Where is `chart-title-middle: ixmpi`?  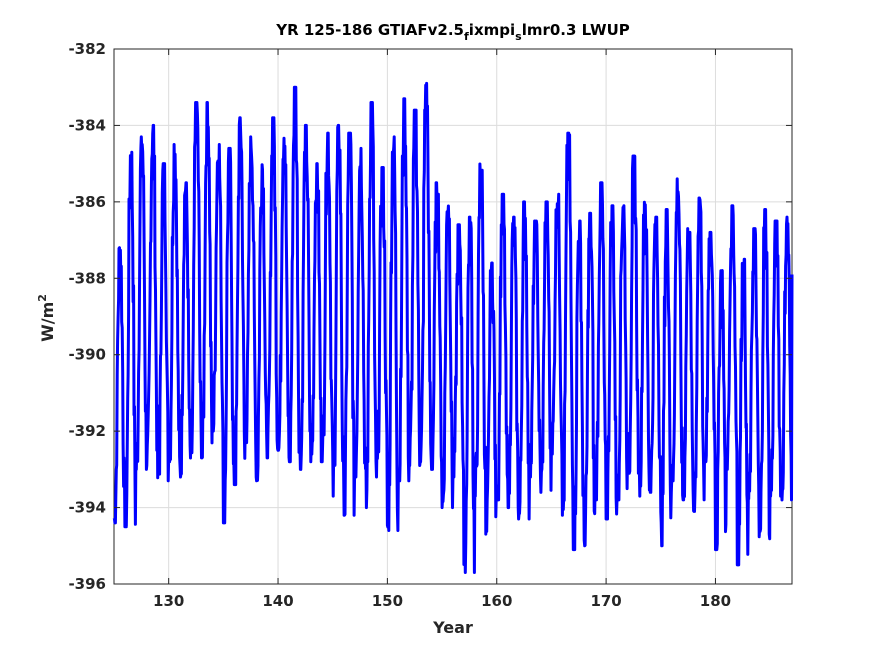
chart-title-middle: ixmpi is located at coordinates (492, 30).